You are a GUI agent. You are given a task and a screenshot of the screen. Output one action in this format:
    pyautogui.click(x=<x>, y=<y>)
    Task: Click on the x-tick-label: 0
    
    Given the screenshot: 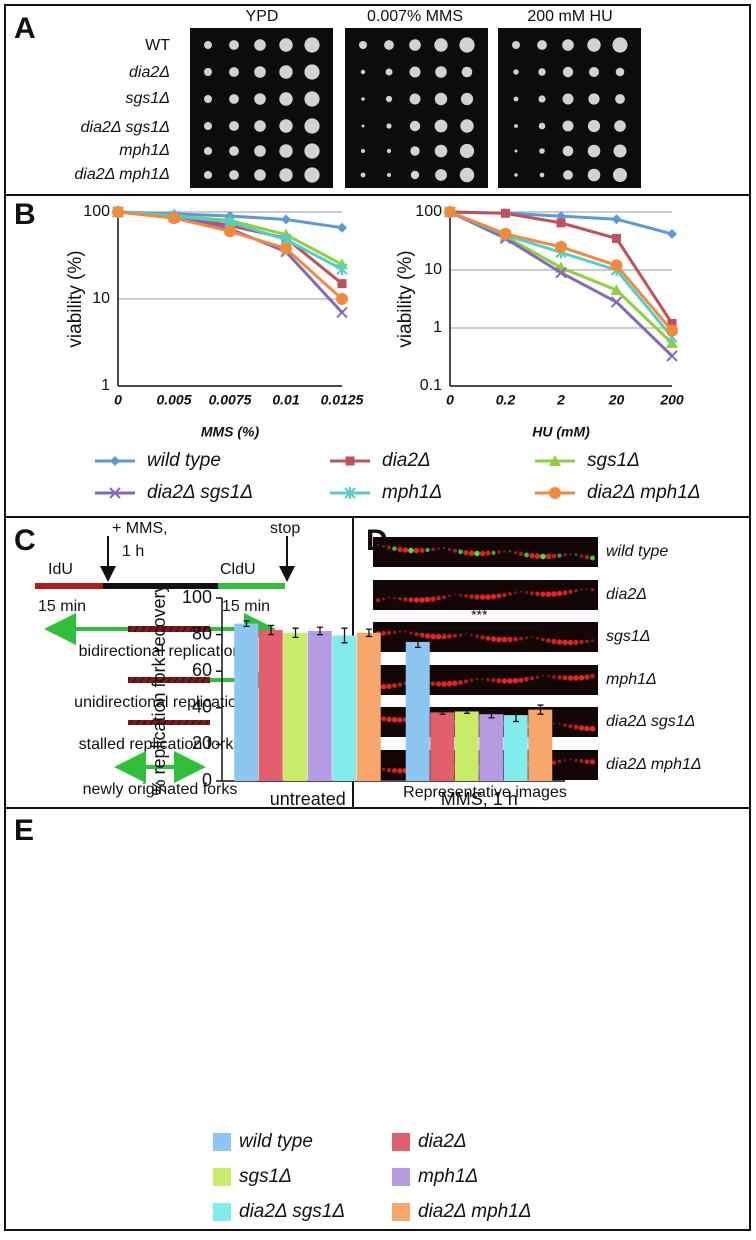 What is the action you would take?
    pyautogui.click(x=118, y=400)
    